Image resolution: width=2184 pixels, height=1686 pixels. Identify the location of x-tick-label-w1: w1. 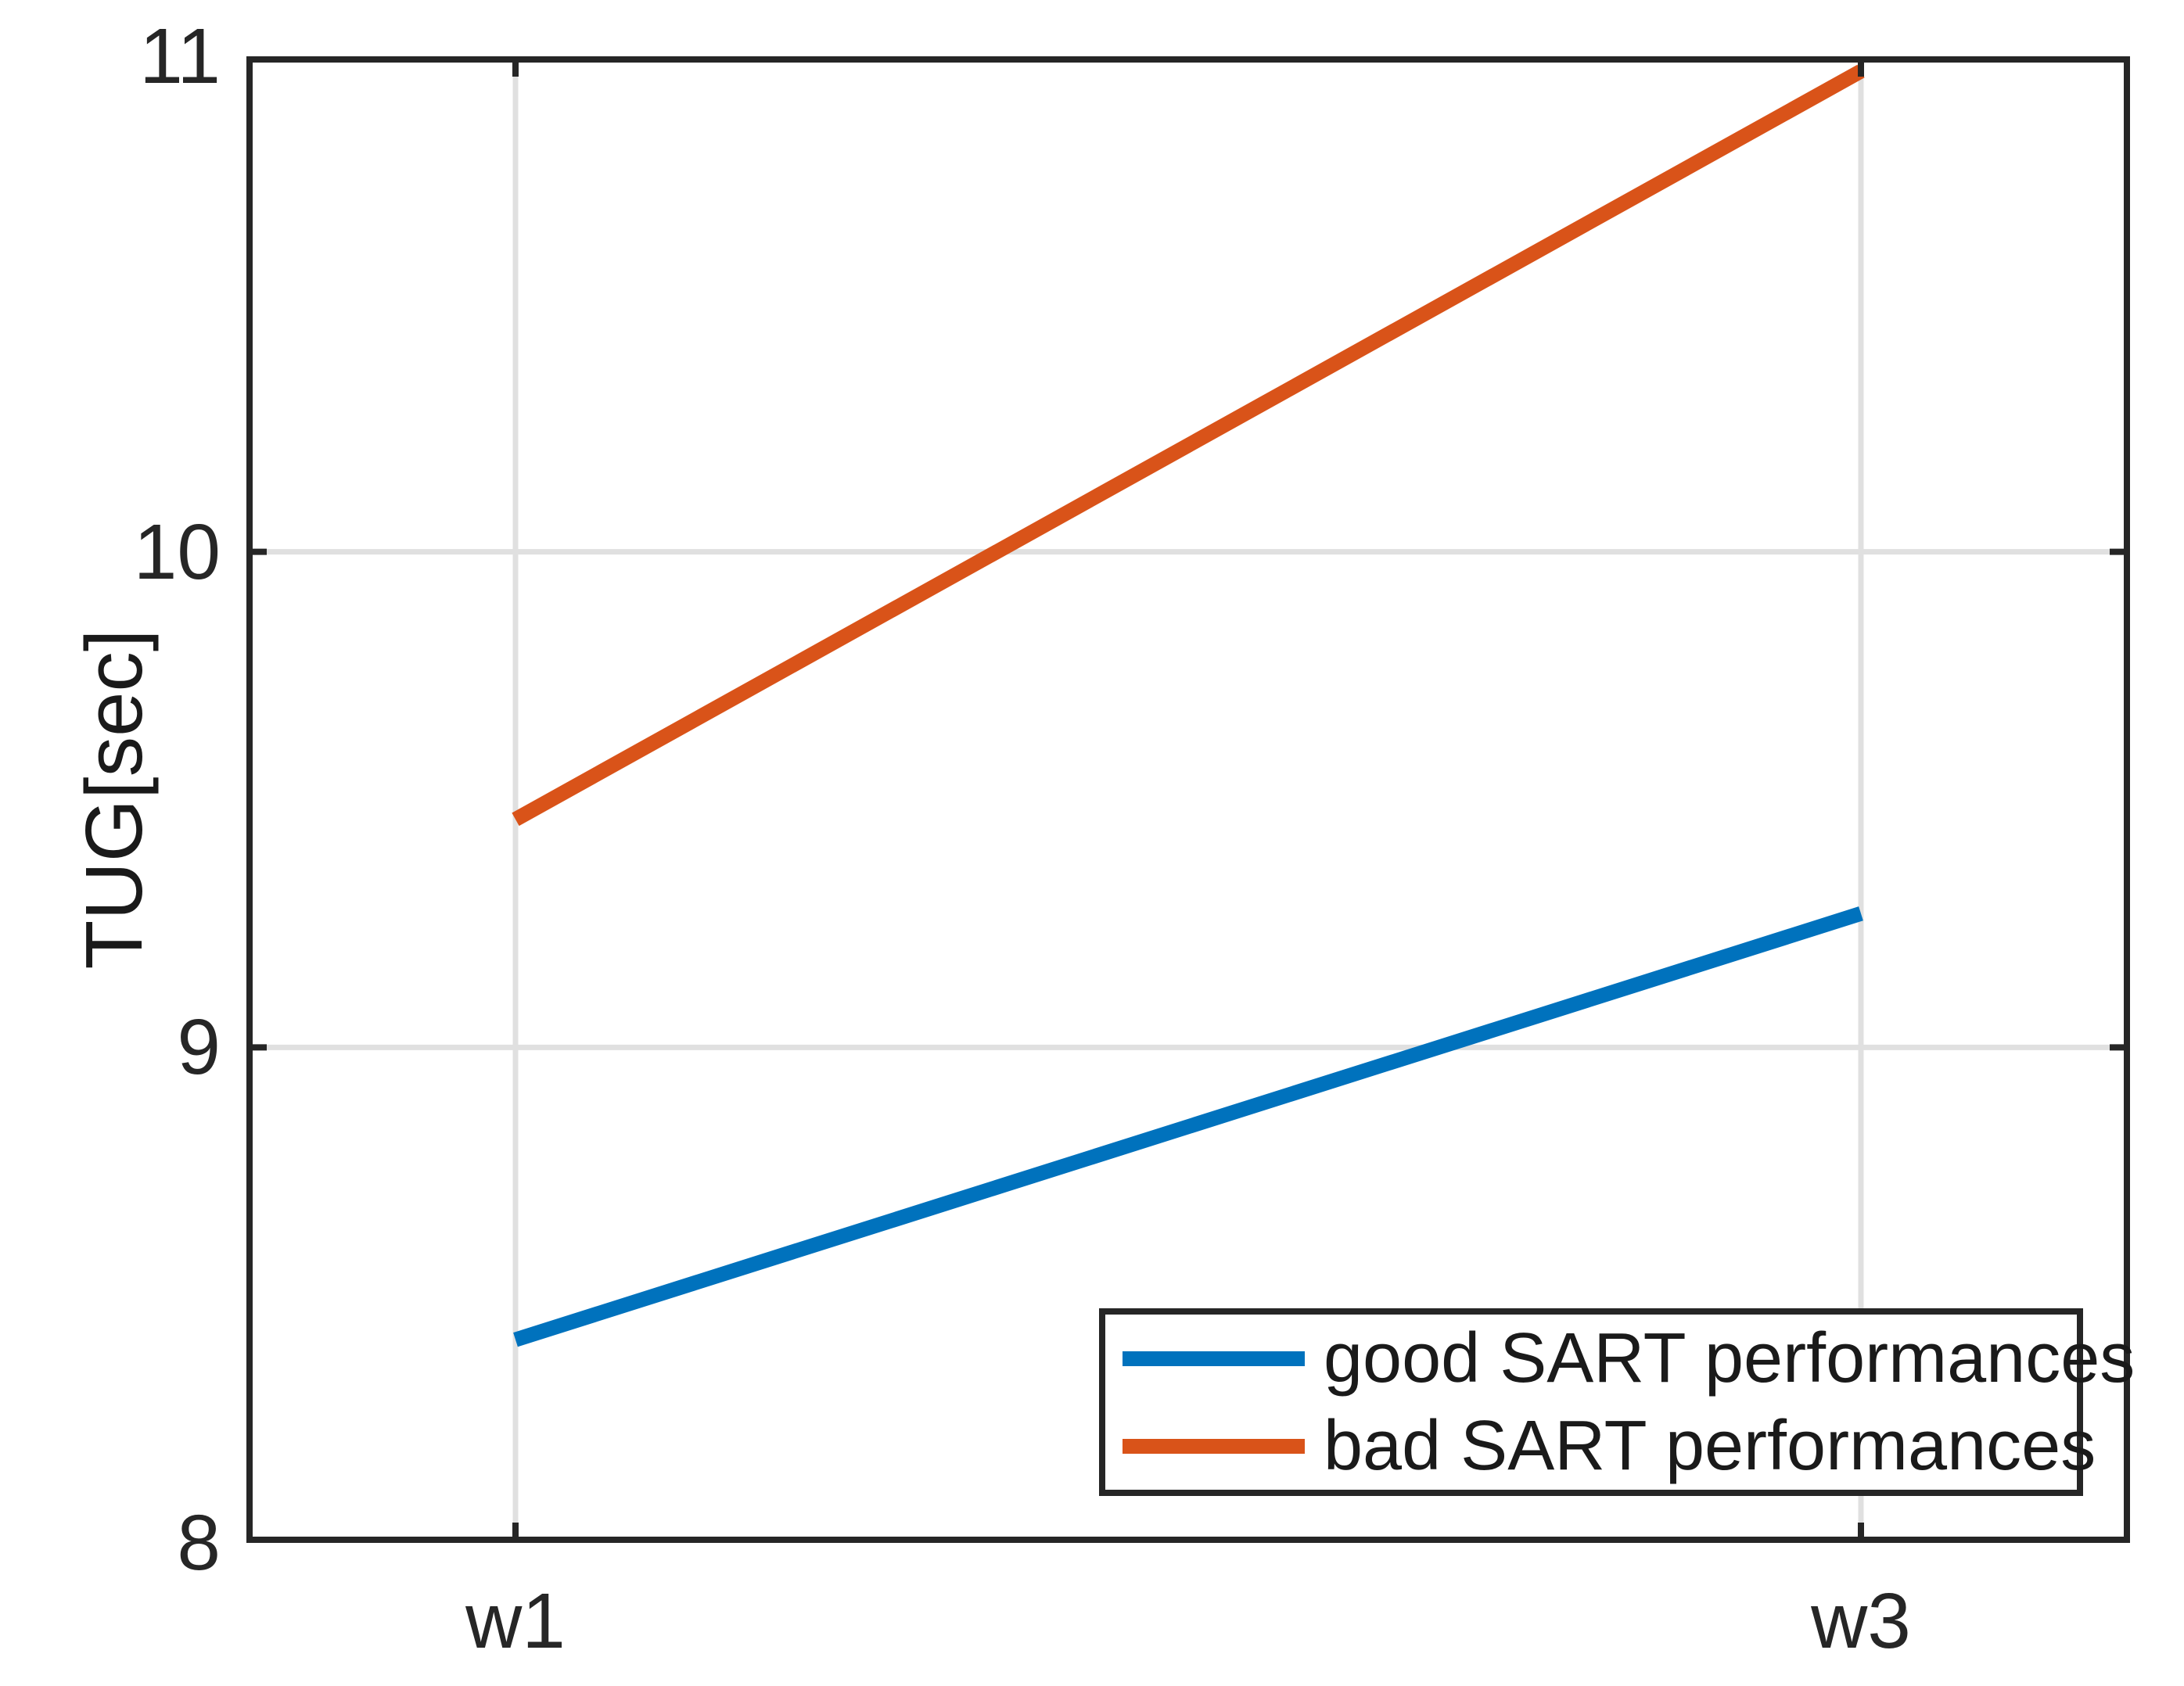
(515, 1621).